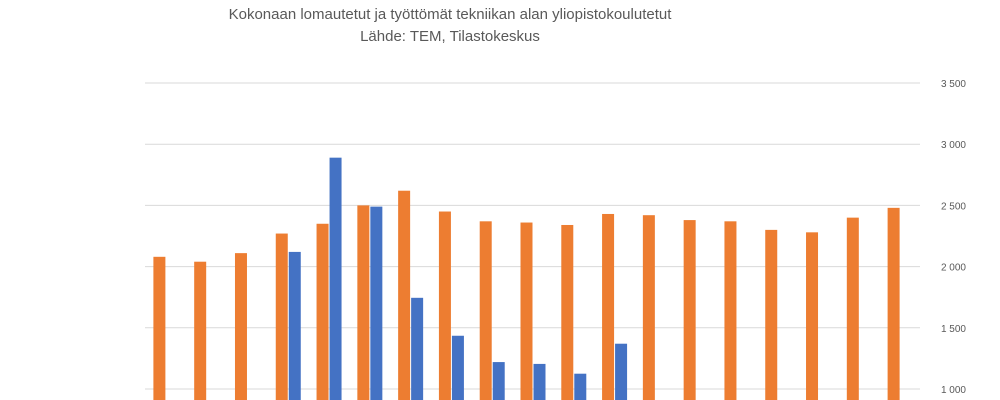 The height and width of the screenshot is (400, 1000). Describe the element at coordinates (953, 206) in the screenshot. I see `y-tick-label: 2 500` at that location.